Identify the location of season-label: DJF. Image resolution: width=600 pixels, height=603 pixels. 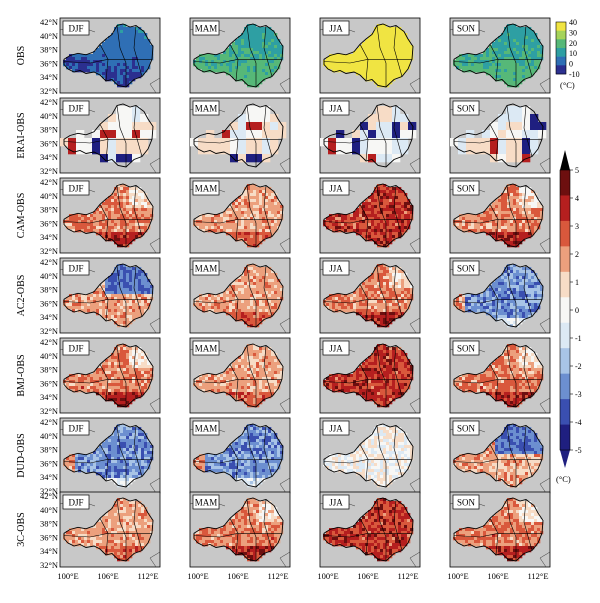
(75, 349).